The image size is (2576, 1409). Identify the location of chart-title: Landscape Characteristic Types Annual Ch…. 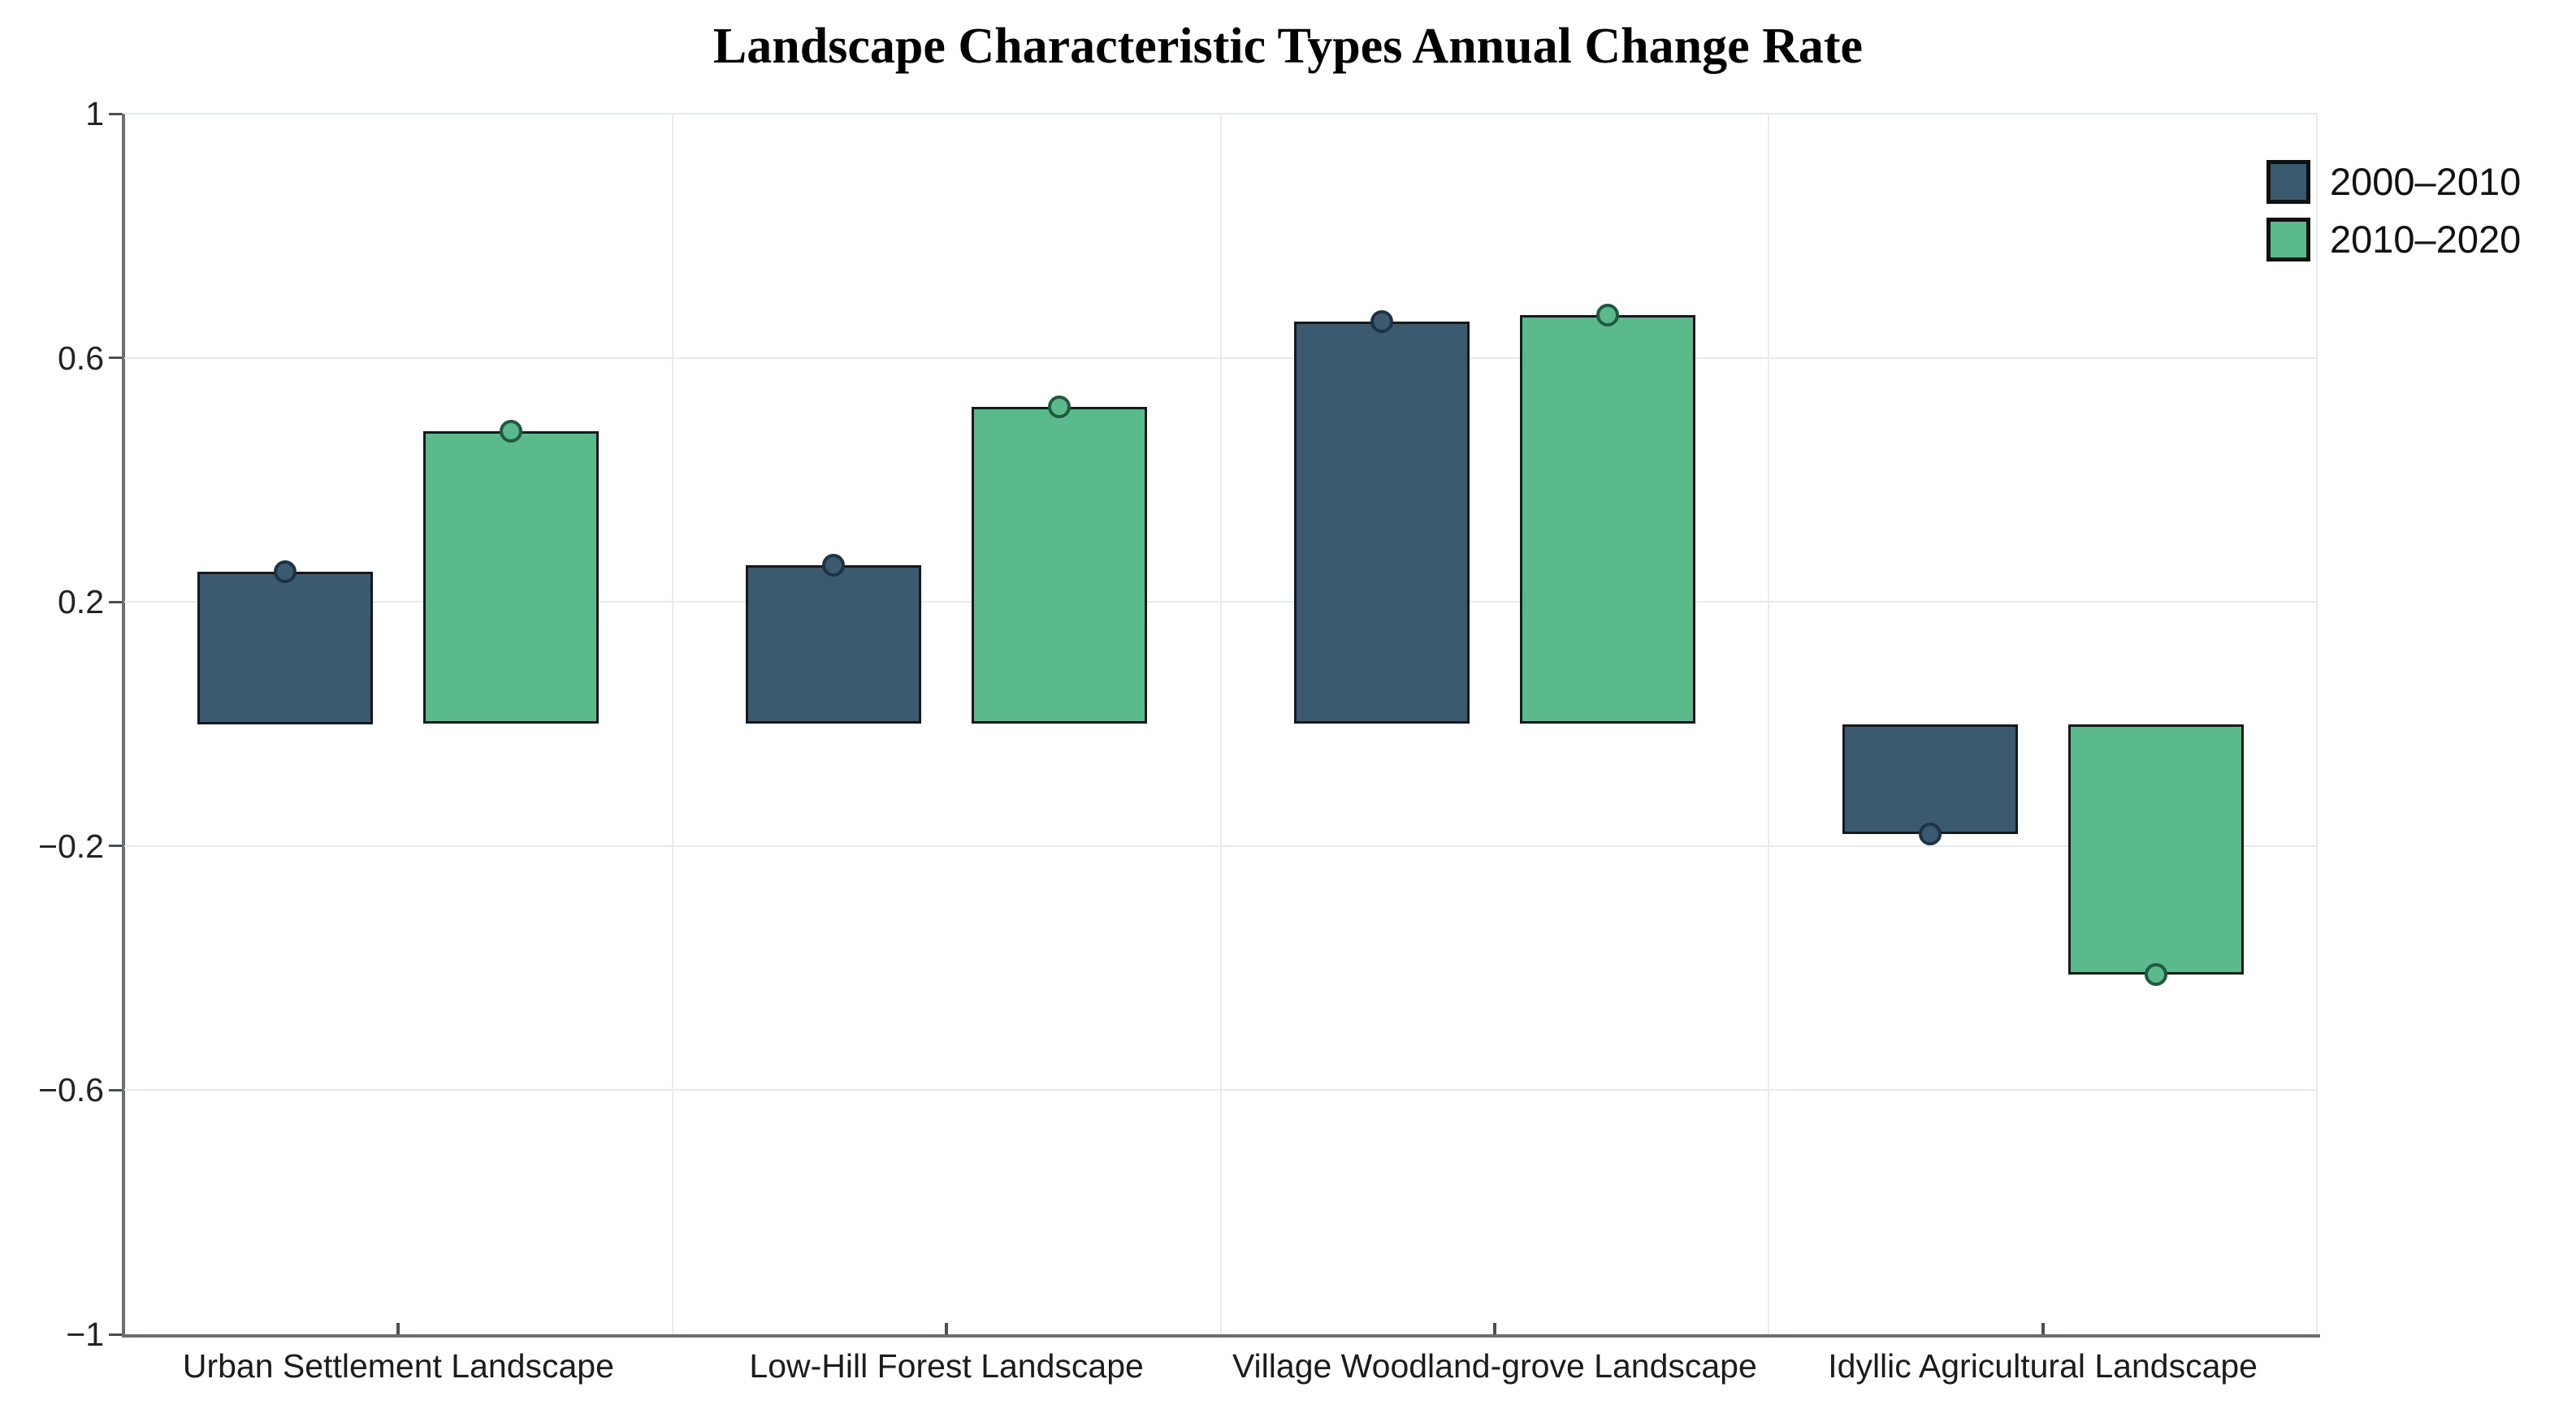
(1288, 46).